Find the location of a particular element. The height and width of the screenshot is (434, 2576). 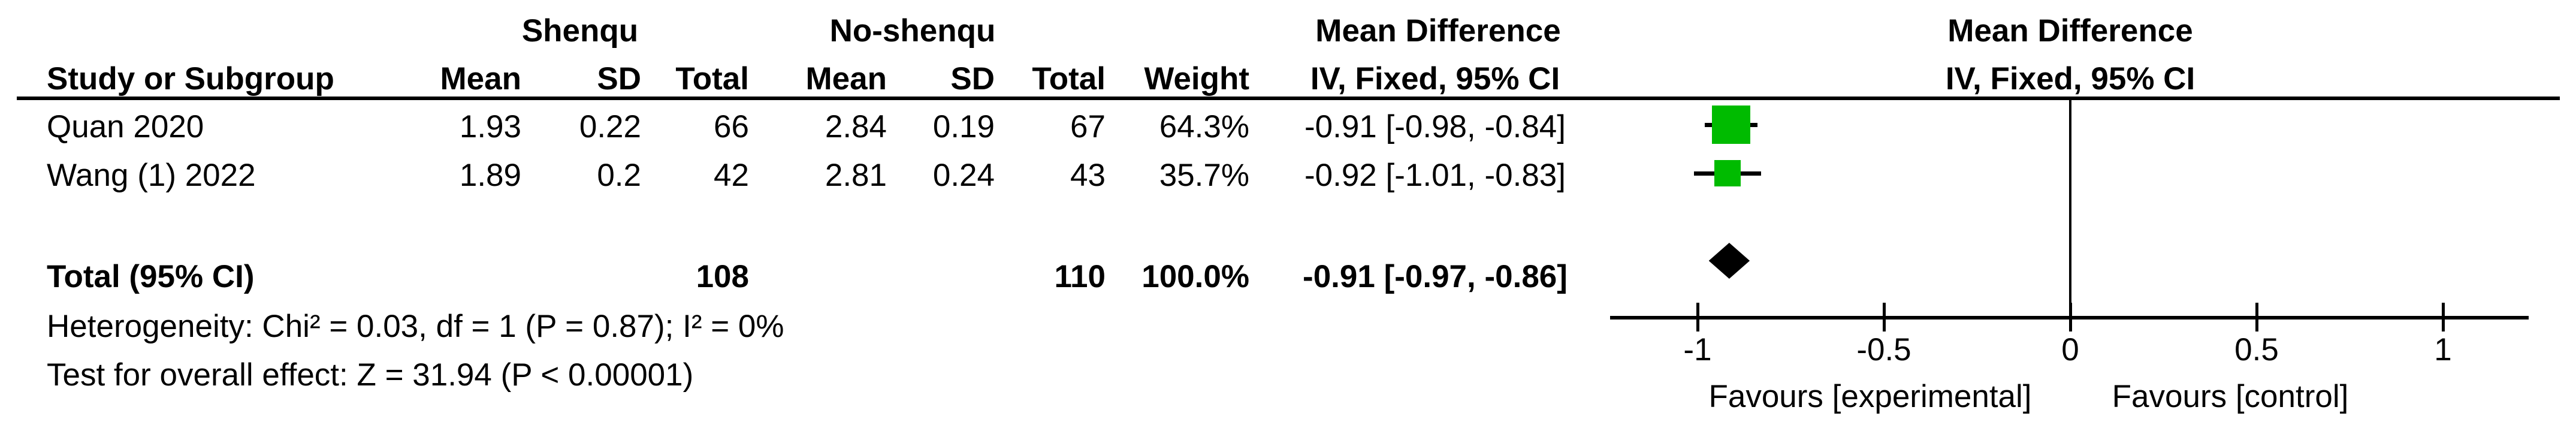

axis-tick-label: -0.5 is located at coordinates (1884, 349).